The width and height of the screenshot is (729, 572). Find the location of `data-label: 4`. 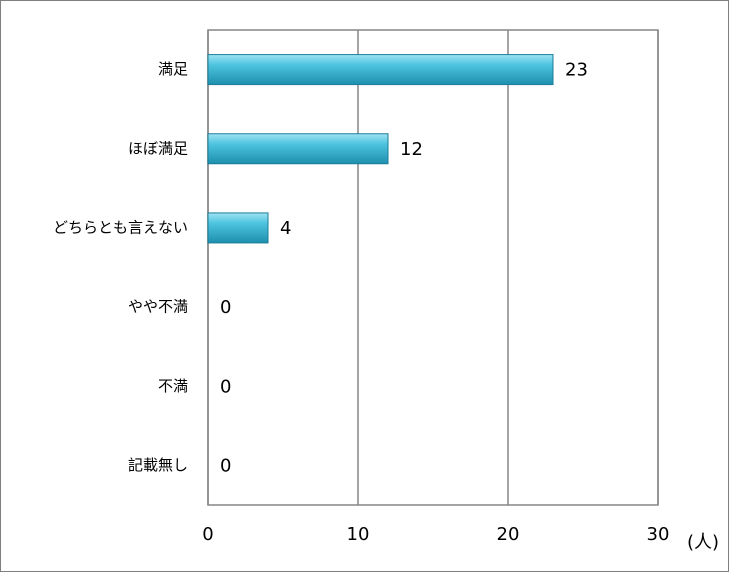

data-label: 4 is located at coordinates (285, 228).